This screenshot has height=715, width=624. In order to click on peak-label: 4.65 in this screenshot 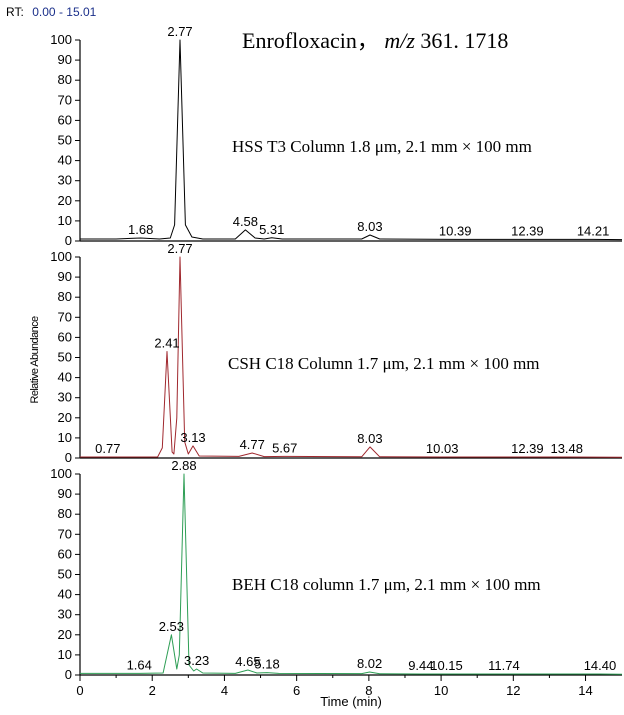, I will do `click(247, 661)`.